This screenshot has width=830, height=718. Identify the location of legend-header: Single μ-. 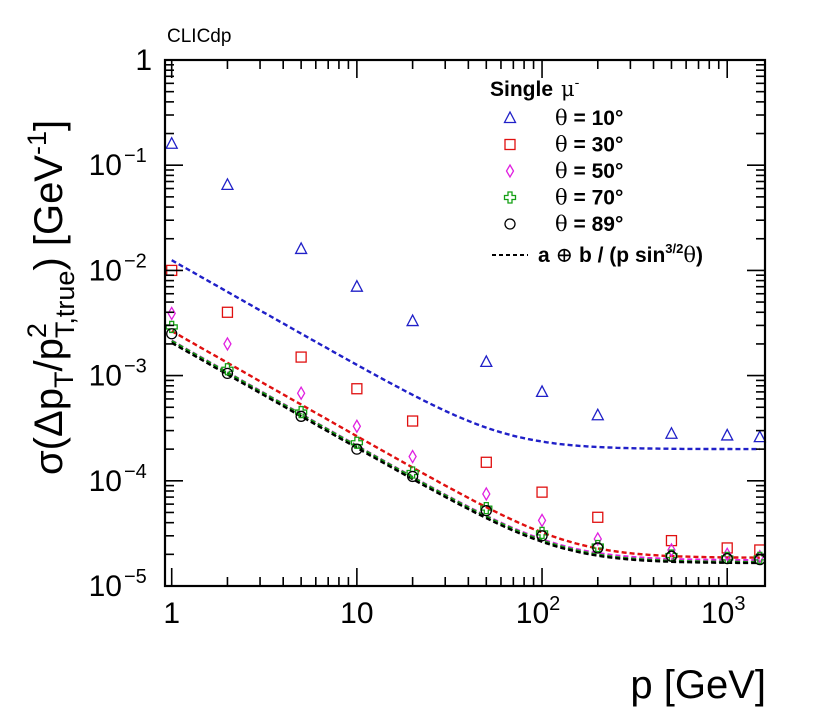
(535, 88).